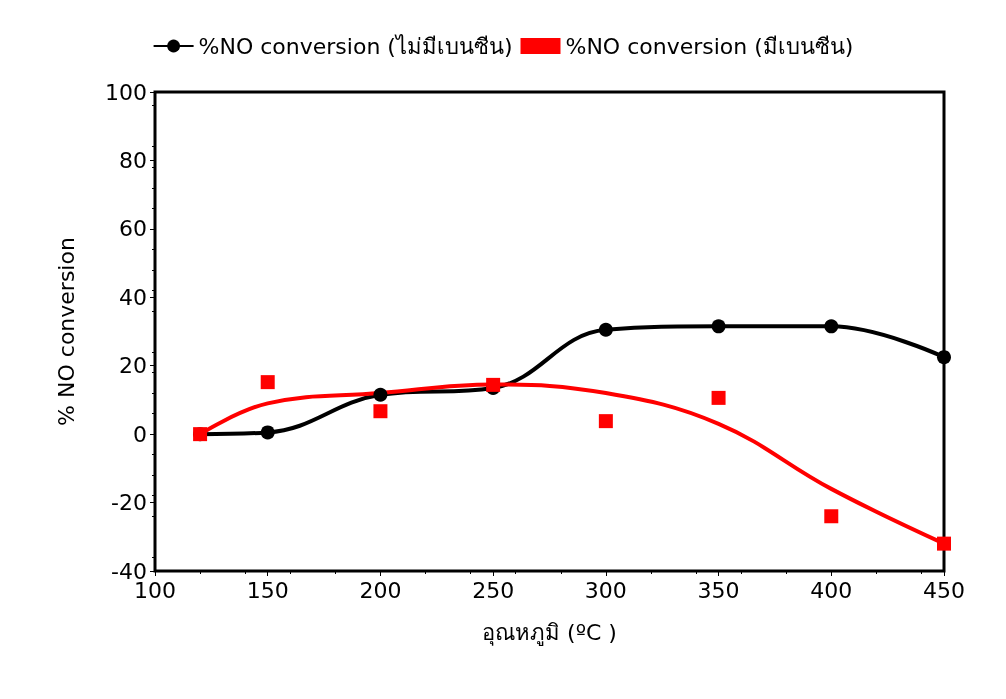 The height and width of the screenshot is (699, 1006). What do you see at coordinates (944, 590) in the screenshot?
I see `x-tick-label: 450` at bounding box center [944, 590].